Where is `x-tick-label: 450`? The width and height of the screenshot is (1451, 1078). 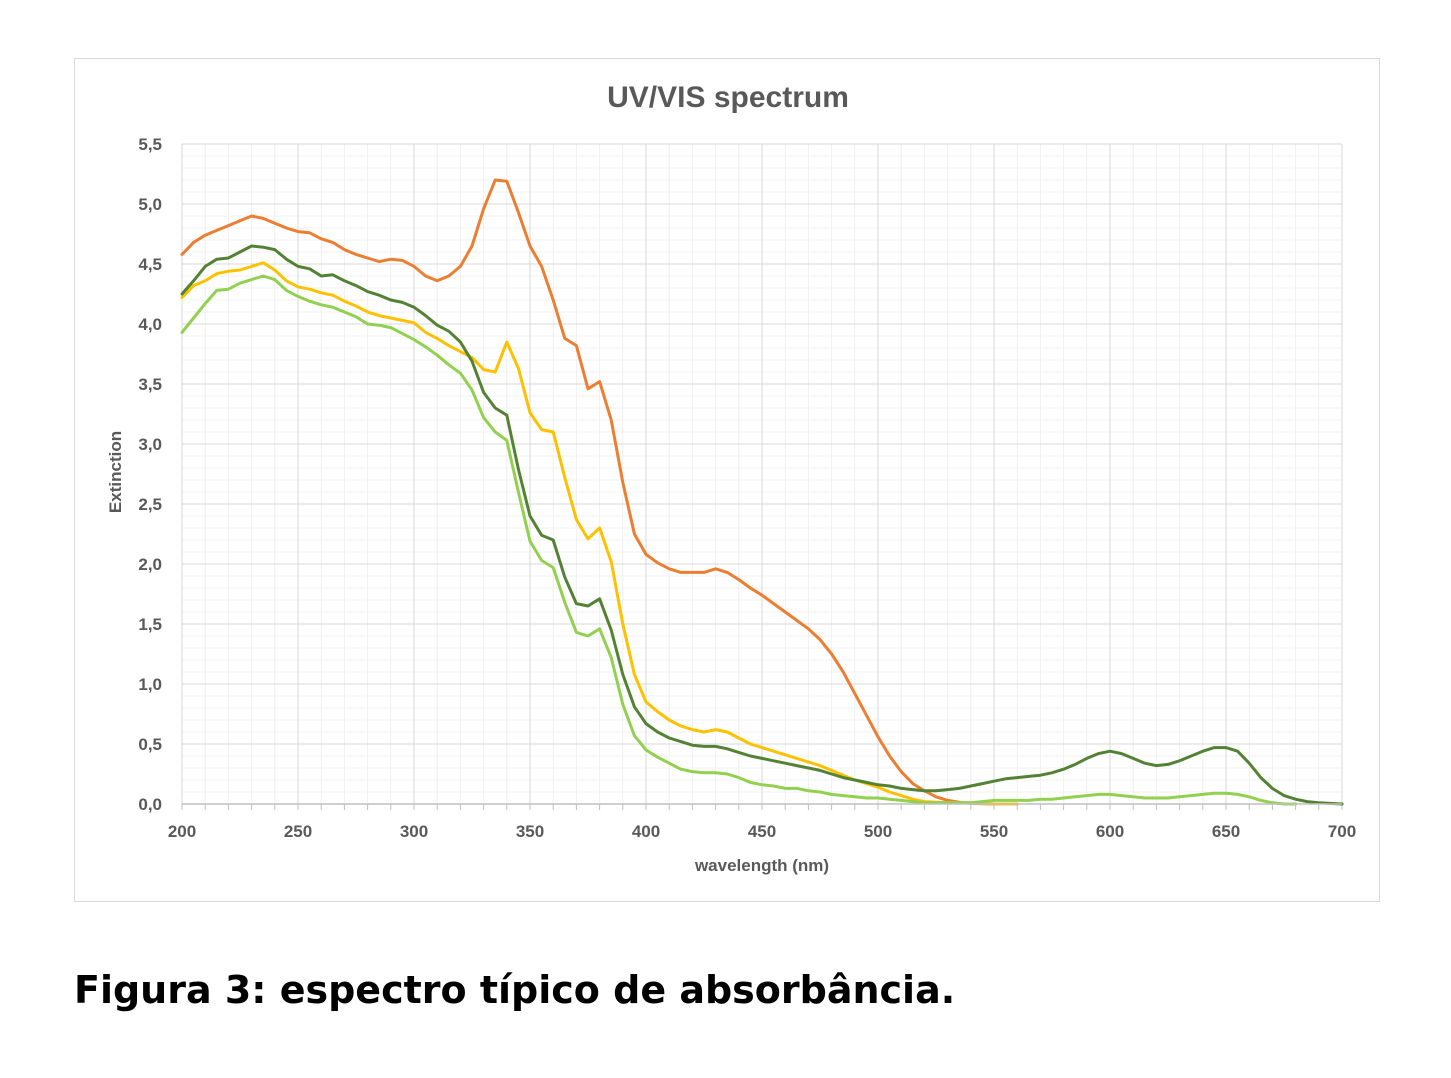
x-tick-label: 450 is located at coordinates (762, 831).